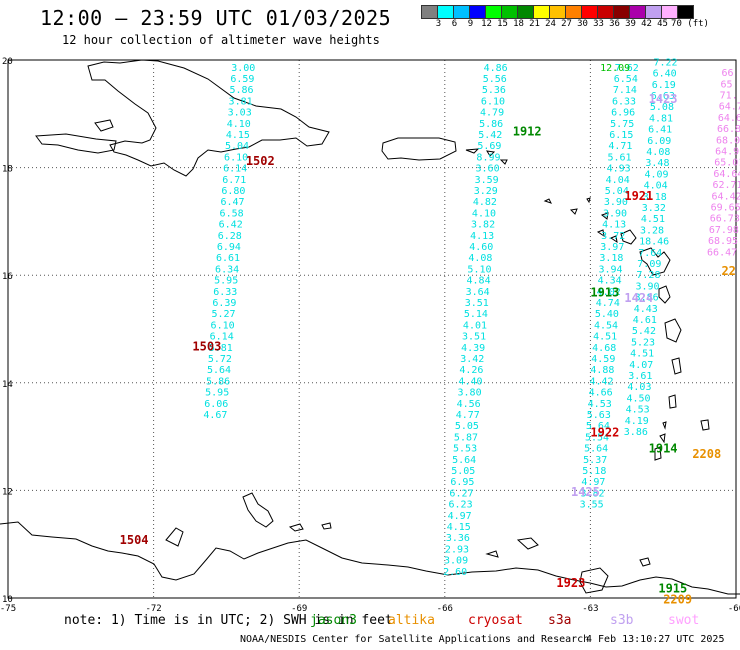  What do you see at coordinates (601, 381) in the screenshot?
I see `wave-height-label: 4.42` at bounding box center [601, 381].